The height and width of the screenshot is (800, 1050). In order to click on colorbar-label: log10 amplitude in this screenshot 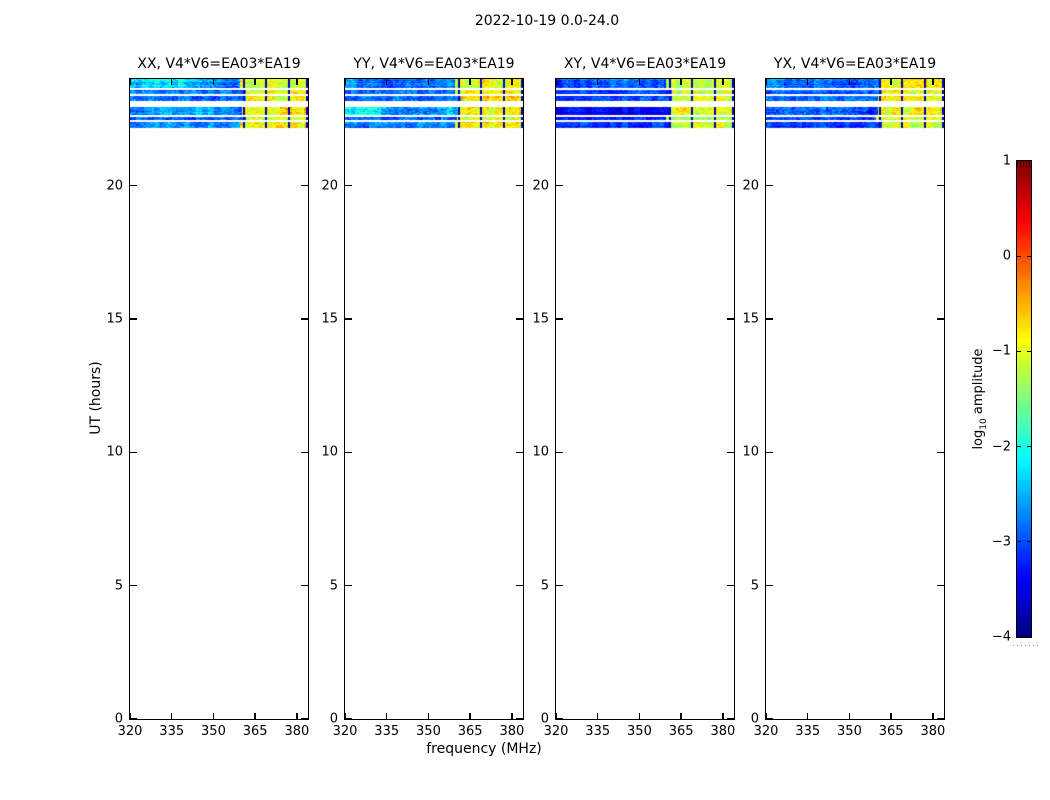, I will do `click(980, 398)`.